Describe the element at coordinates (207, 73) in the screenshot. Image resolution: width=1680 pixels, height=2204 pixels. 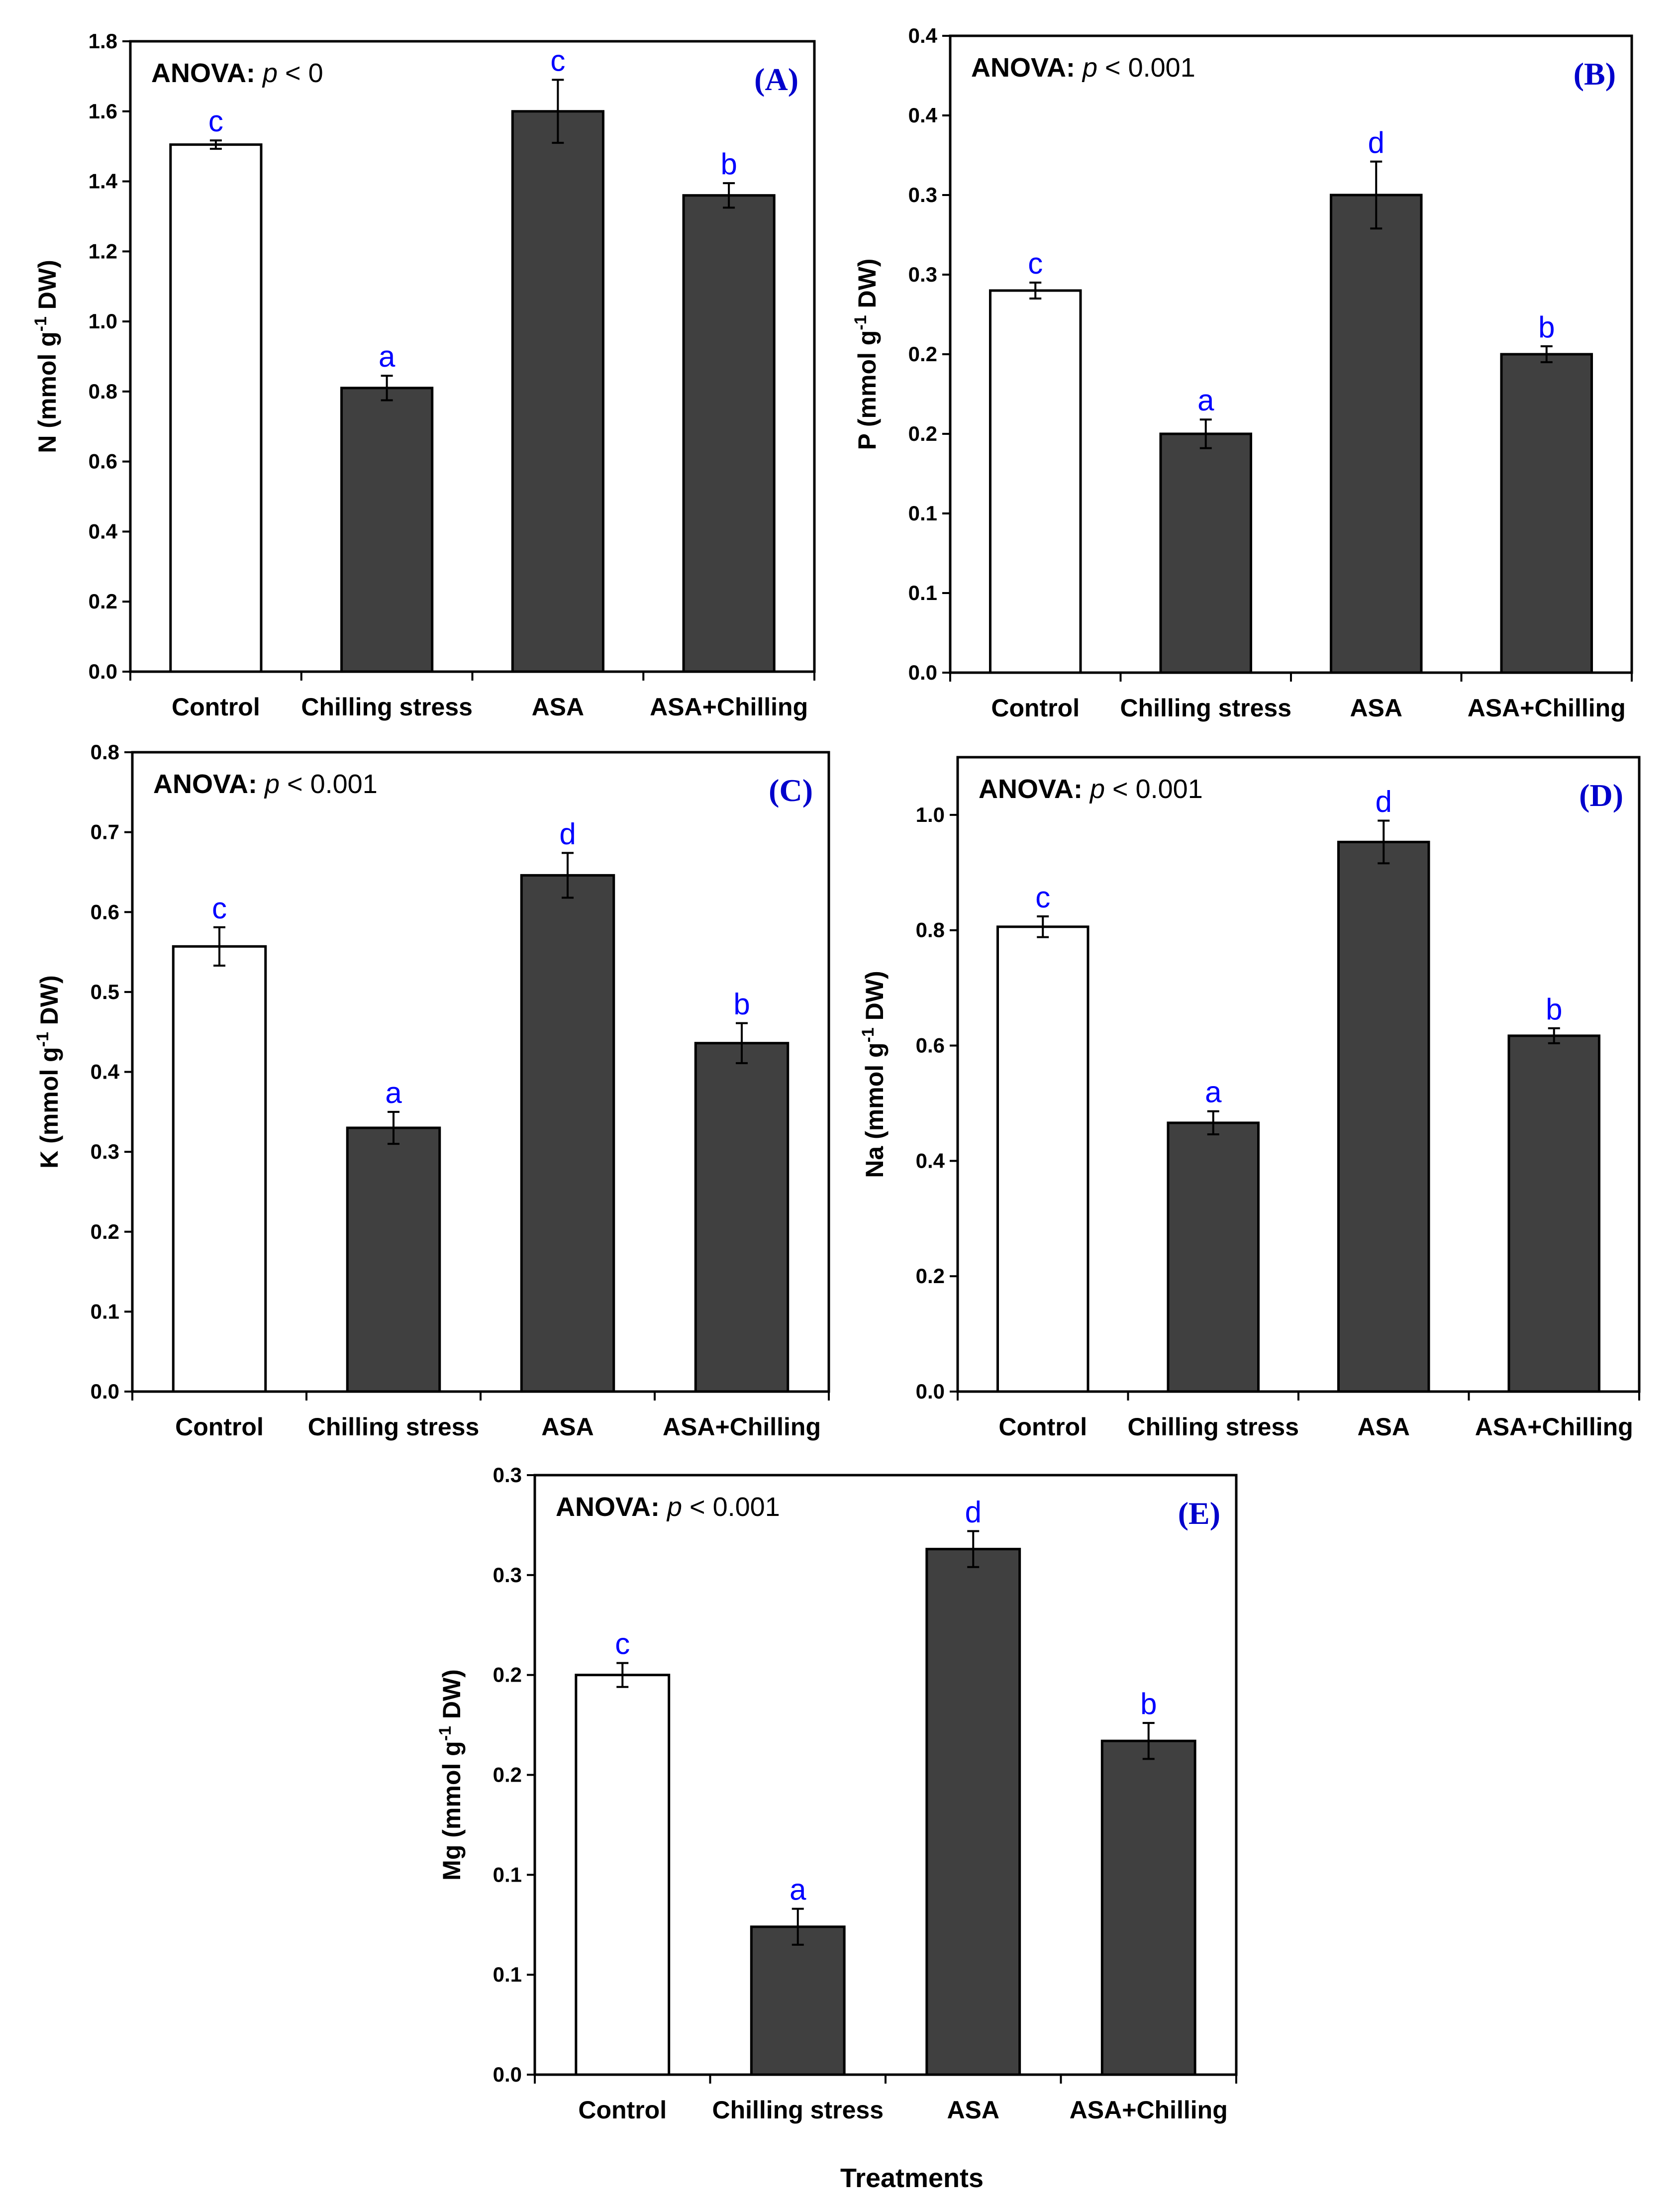
I see `anova-prefix: ANOVA:` at that location.